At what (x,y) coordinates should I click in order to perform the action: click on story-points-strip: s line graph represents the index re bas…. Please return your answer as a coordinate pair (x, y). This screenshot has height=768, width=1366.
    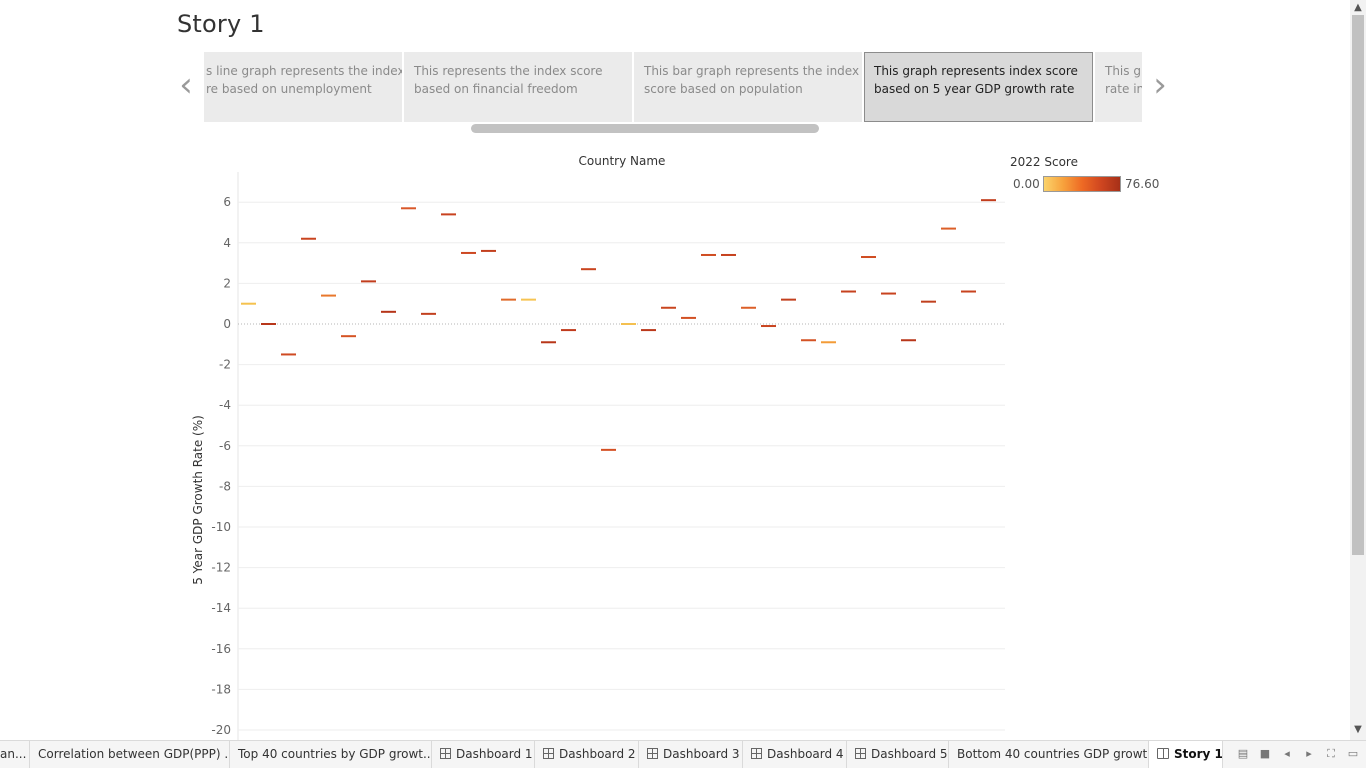
    Looking at the image, I should click on (673, 87).